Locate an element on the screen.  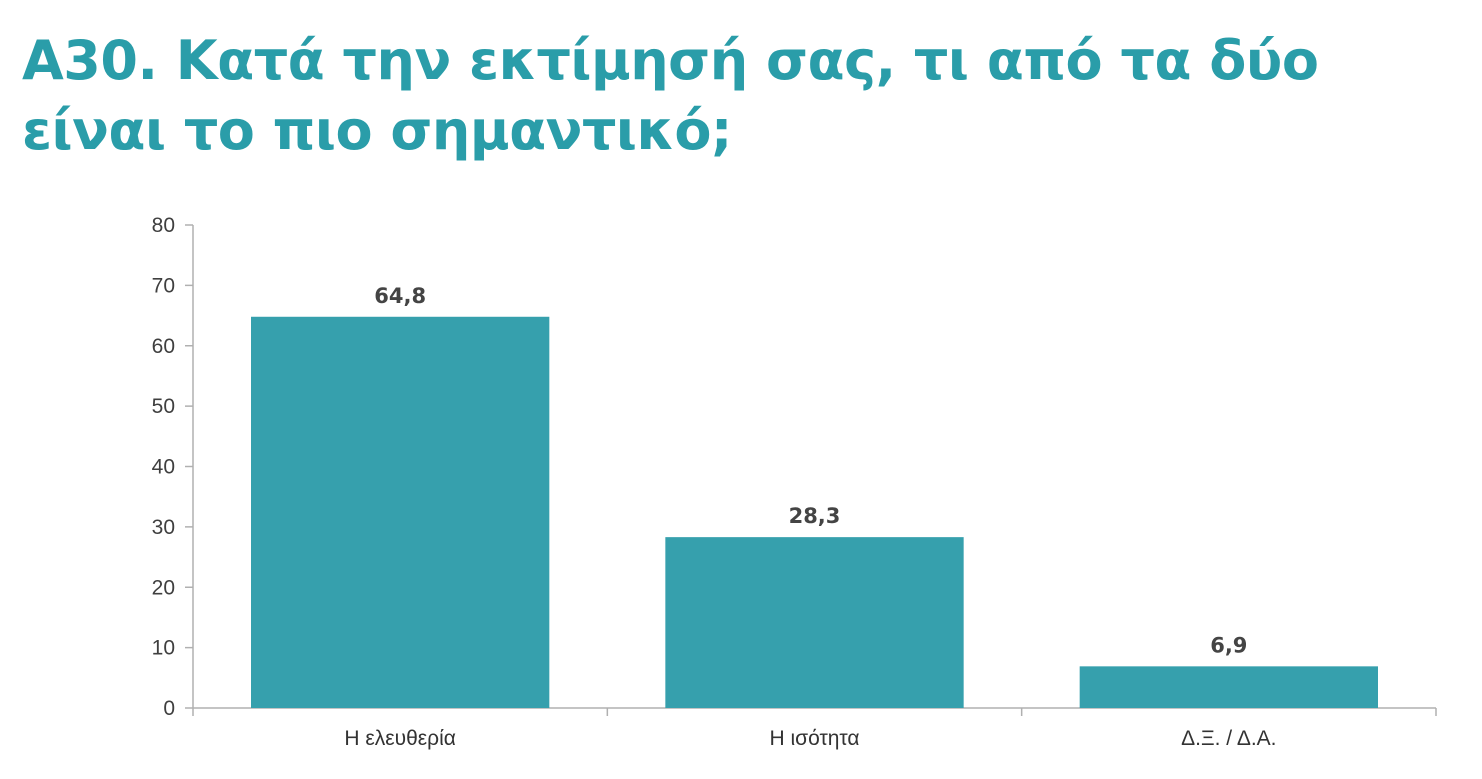
y-tick-label: 10 is located at coordinates (163, 648).